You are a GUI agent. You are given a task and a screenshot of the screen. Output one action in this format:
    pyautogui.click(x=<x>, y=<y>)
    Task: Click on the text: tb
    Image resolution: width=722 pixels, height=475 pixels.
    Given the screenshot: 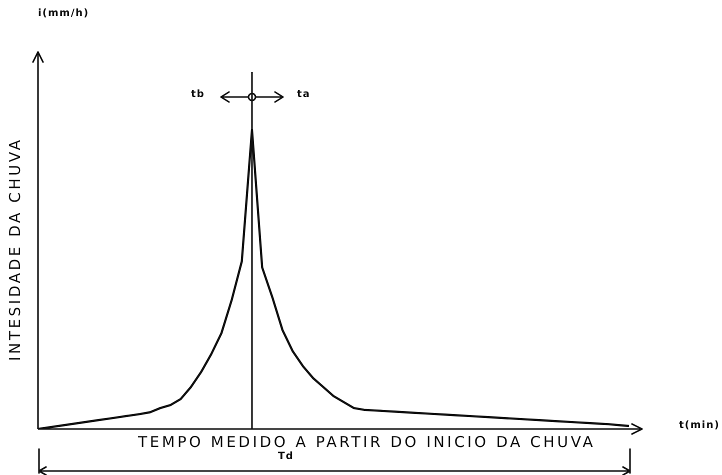 What is the action you would take?
    pyautogui.click(x=197, y=94)
    